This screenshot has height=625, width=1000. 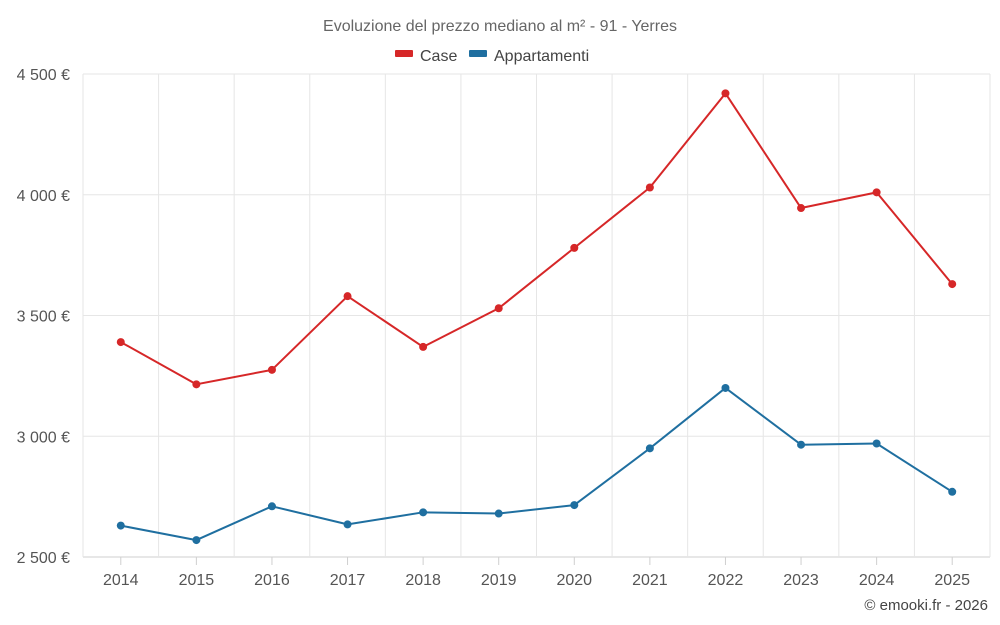 What do you see at coordinates (121, 580) in the screenshot?
I see `x-tick-label: 2014` at bounding box center [121, 580].